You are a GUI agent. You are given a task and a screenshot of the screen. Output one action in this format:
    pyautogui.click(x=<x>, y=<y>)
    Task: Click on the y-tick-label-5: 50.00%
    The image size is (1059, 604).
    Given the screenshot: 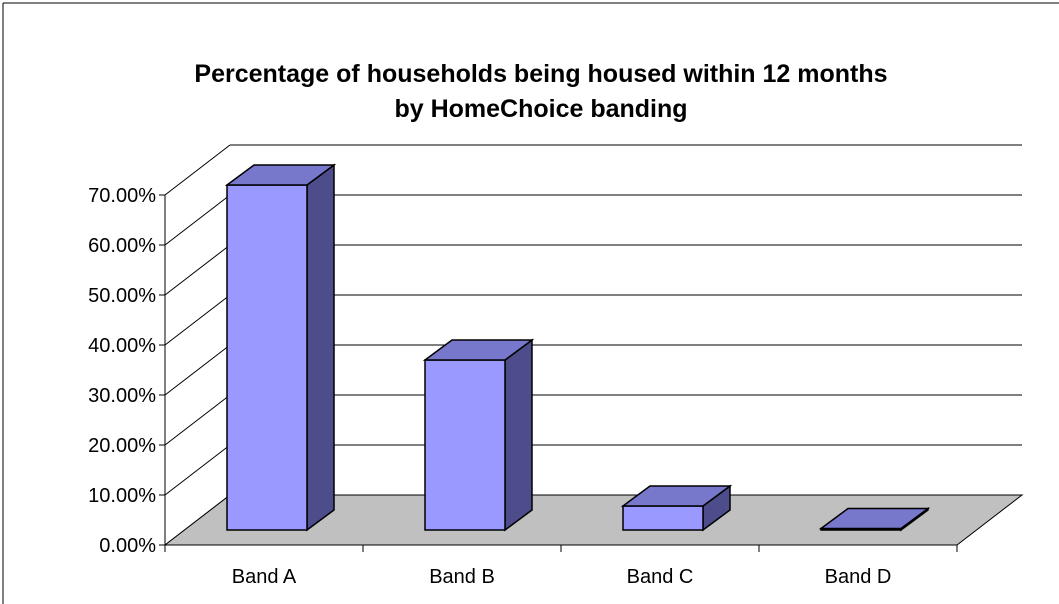 What is the action you would take?
    pyautogui.click(x=122, y=296)
    